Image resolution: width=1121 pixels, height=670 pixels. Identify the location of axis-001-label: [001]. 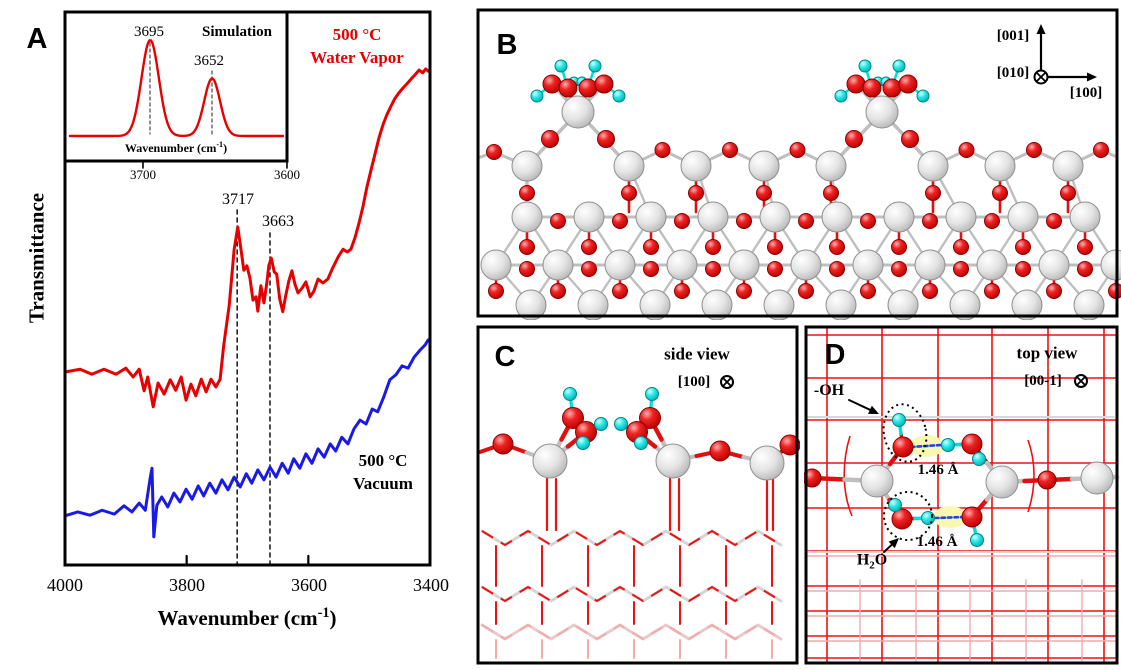
(1013, 35).